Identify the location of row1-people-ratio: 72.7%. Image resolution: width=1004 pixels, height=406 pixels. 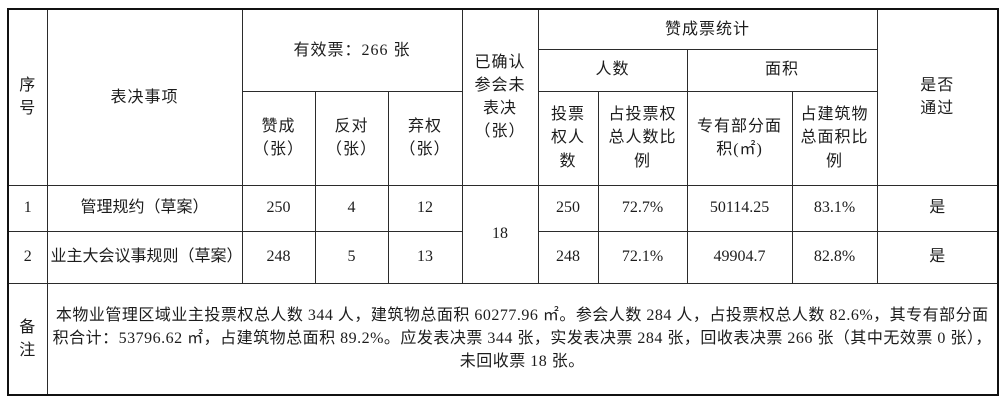
(642, 208).